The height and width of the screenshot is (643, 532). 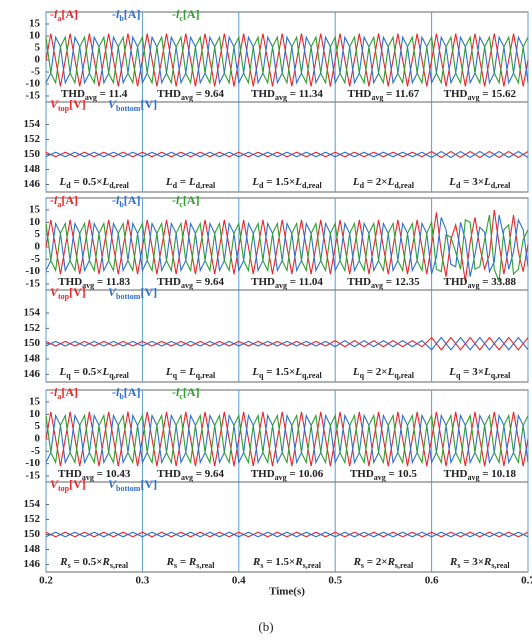 What do you see at coordinates (94, 183) in the screenshot?
I see `parameter-label: Ld = 0.5×Ld,real` at bounding box center [94, 183].